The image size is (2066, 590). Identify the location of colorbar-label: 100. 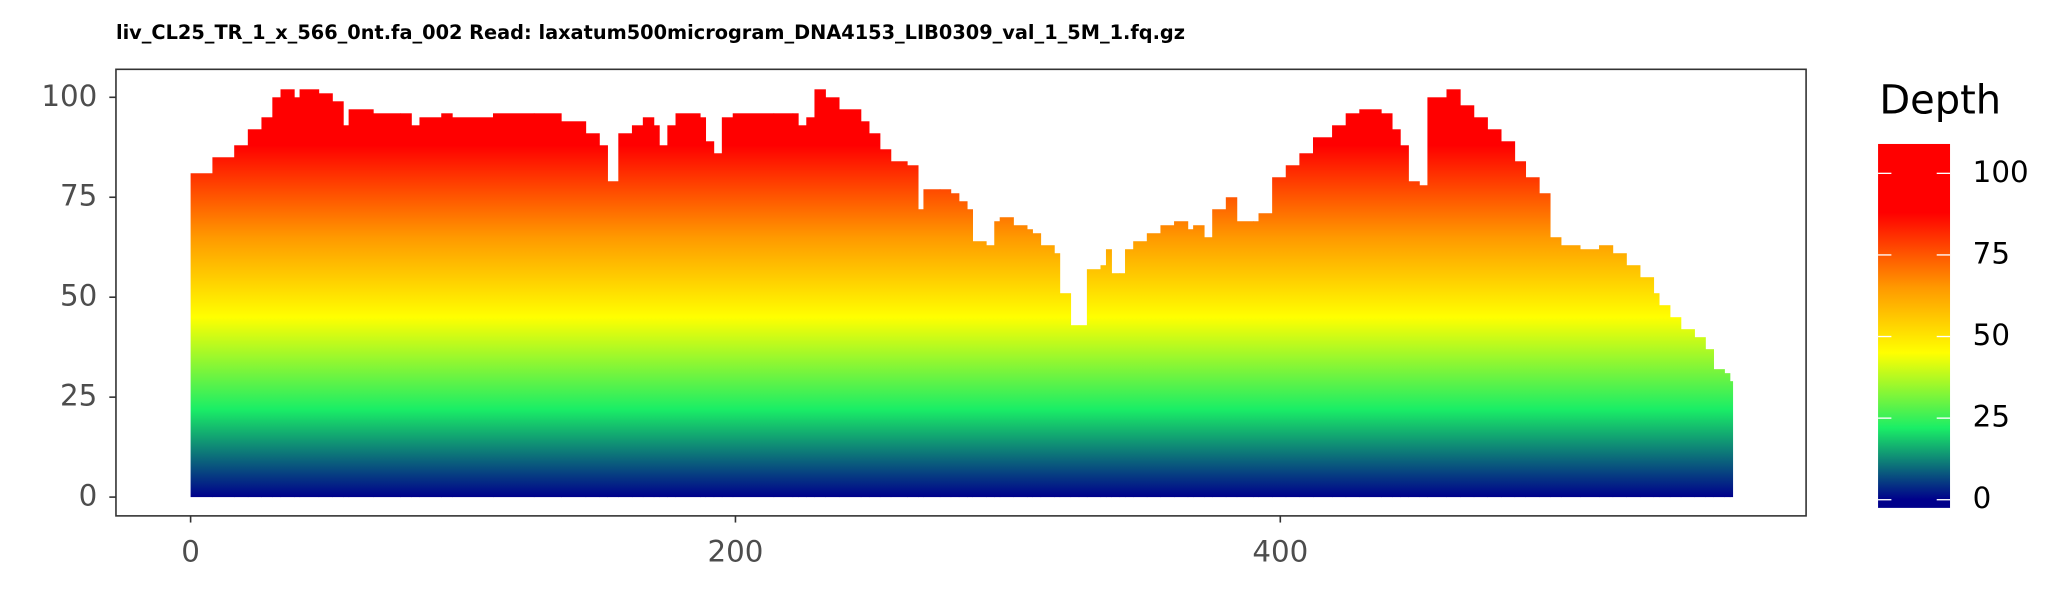
(2001, 172).